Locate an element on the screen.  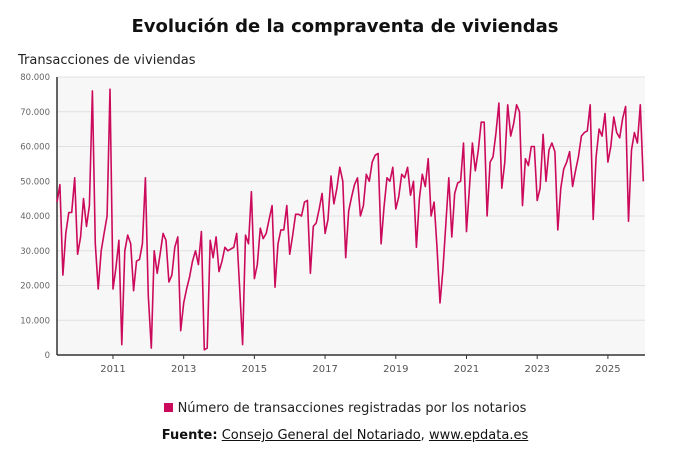
x-tick-label: 2021 is located at coordinates (466, 369).